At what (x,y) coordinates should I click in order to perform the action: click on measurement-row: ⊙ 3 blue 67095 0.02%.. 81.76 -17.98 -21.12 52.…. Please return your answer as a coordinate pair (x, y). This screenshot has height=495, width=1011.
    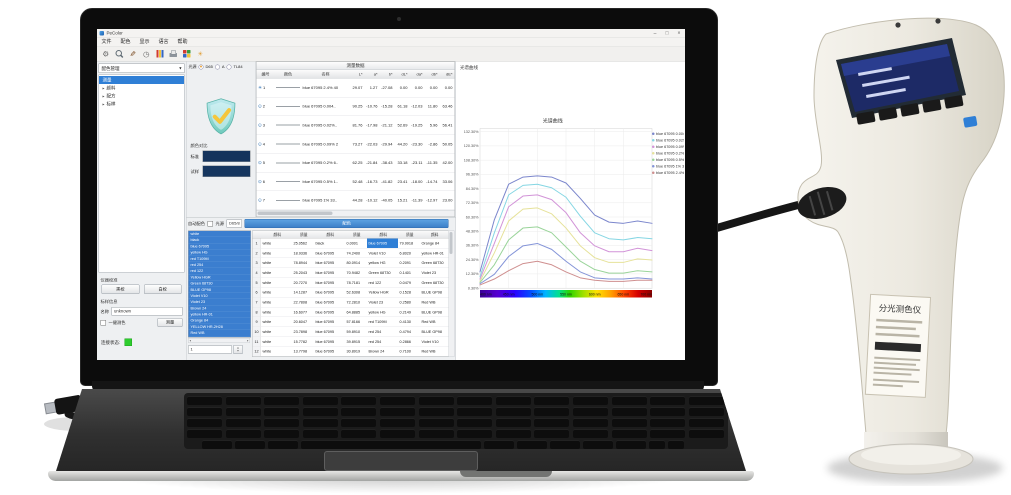
    Looking at the image, I should click on (355, 125).